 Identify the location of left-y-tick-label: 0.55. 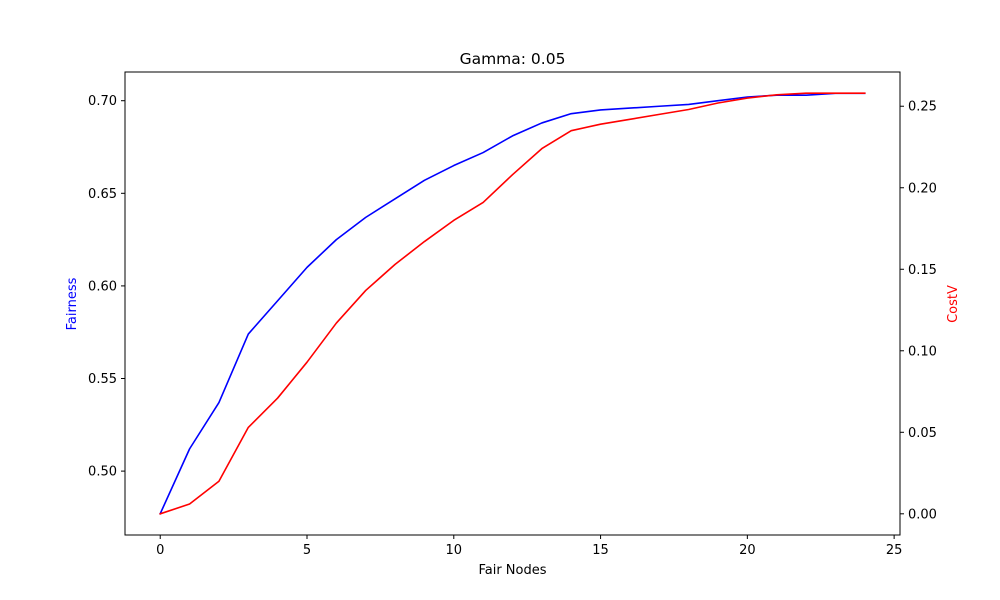
(102, 379).